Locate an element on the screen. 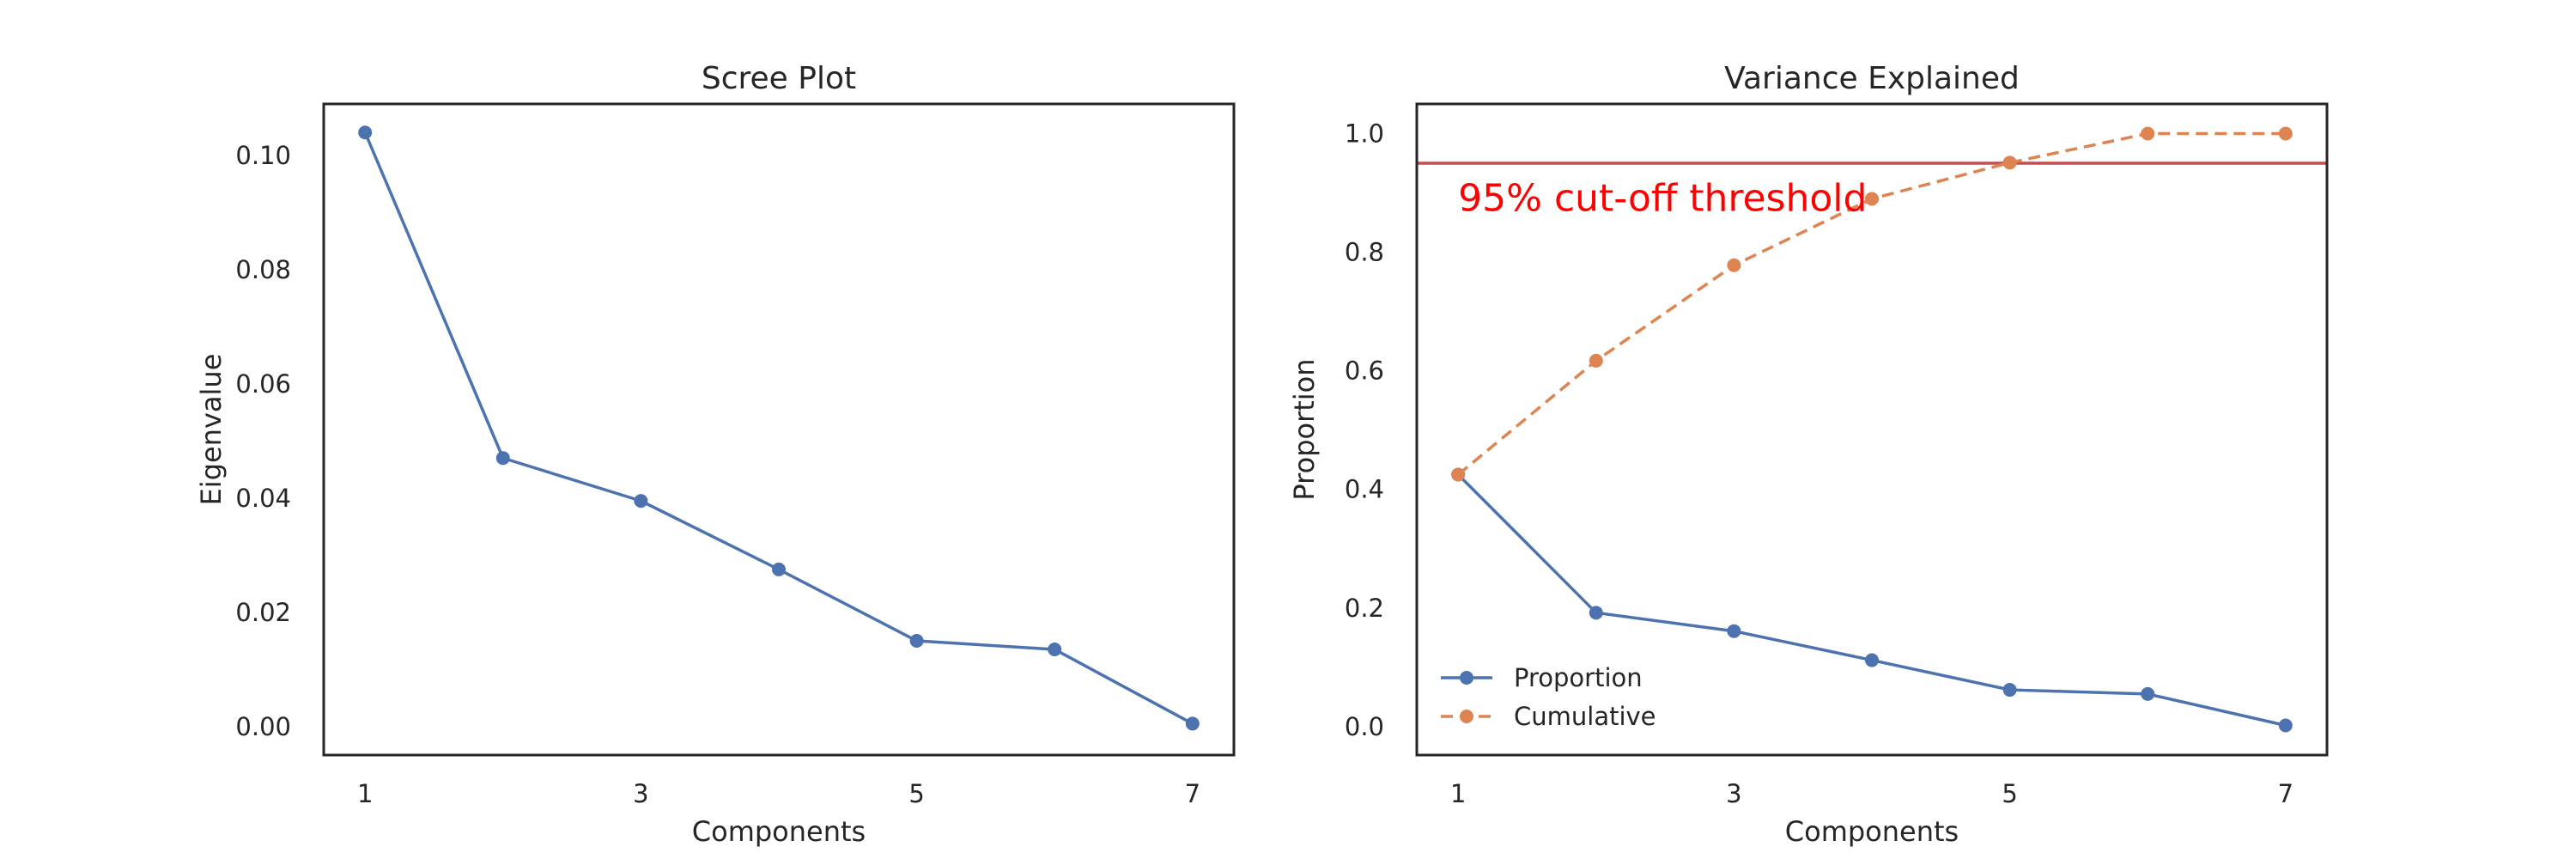 The height and width of the screenshot is (859, 2576). y-tick-label: 0.8 is located at coordinates (1364, 253).